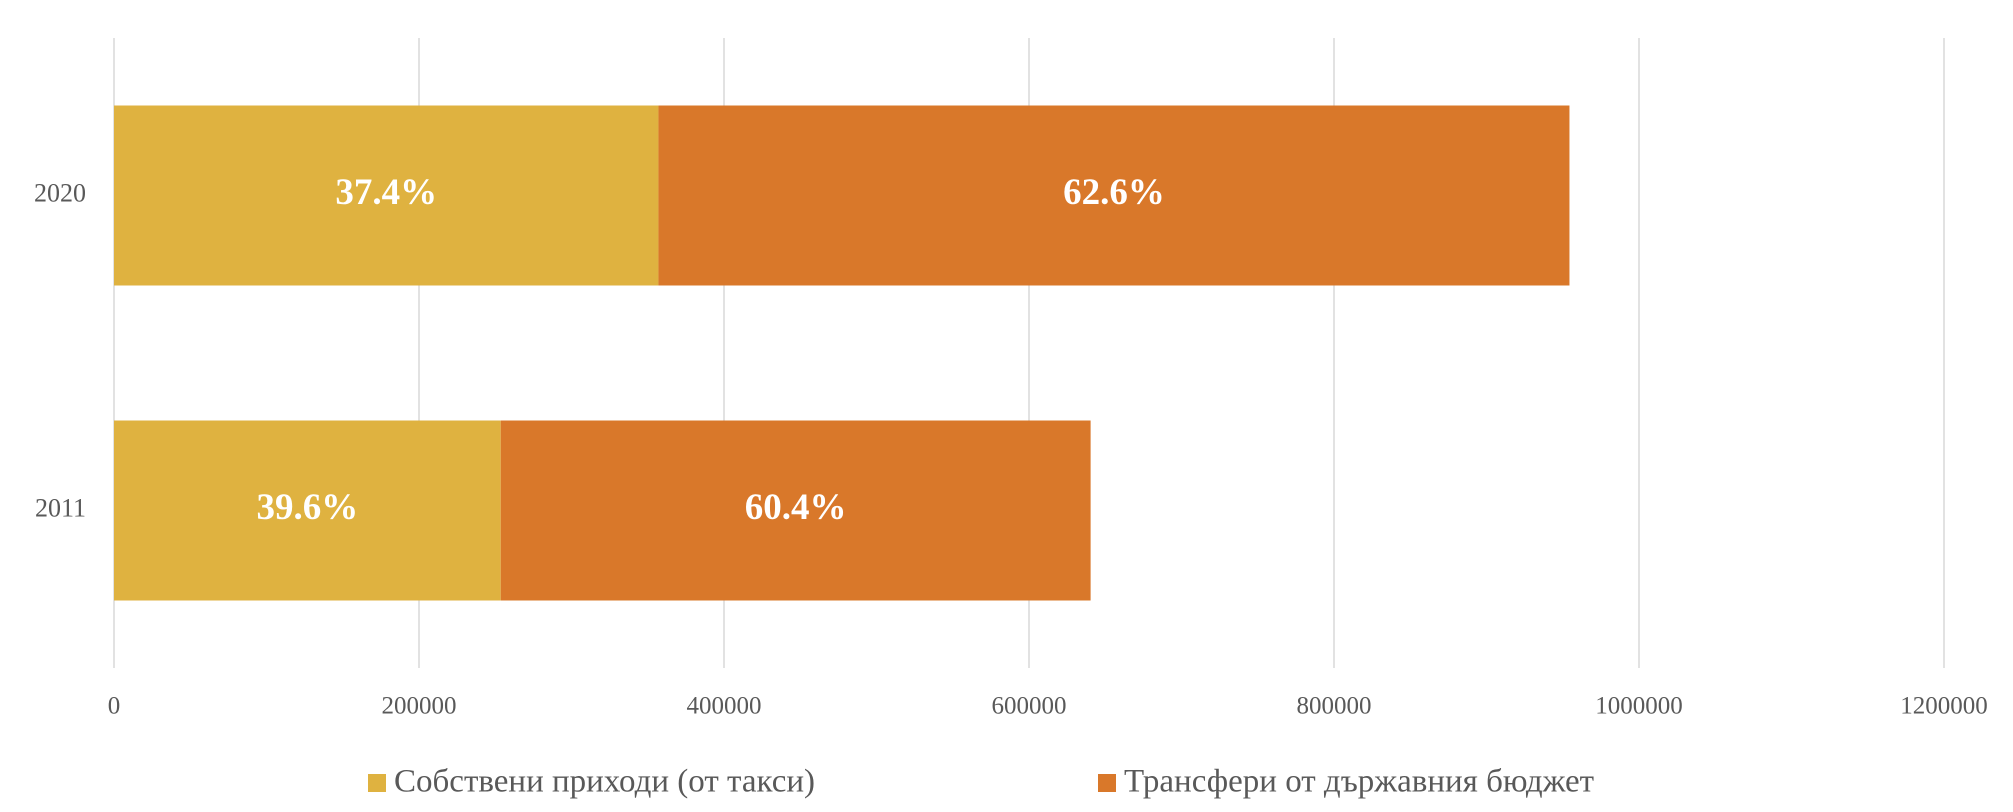  I want to click on x-tick-label: 200000, so click(419, 706).